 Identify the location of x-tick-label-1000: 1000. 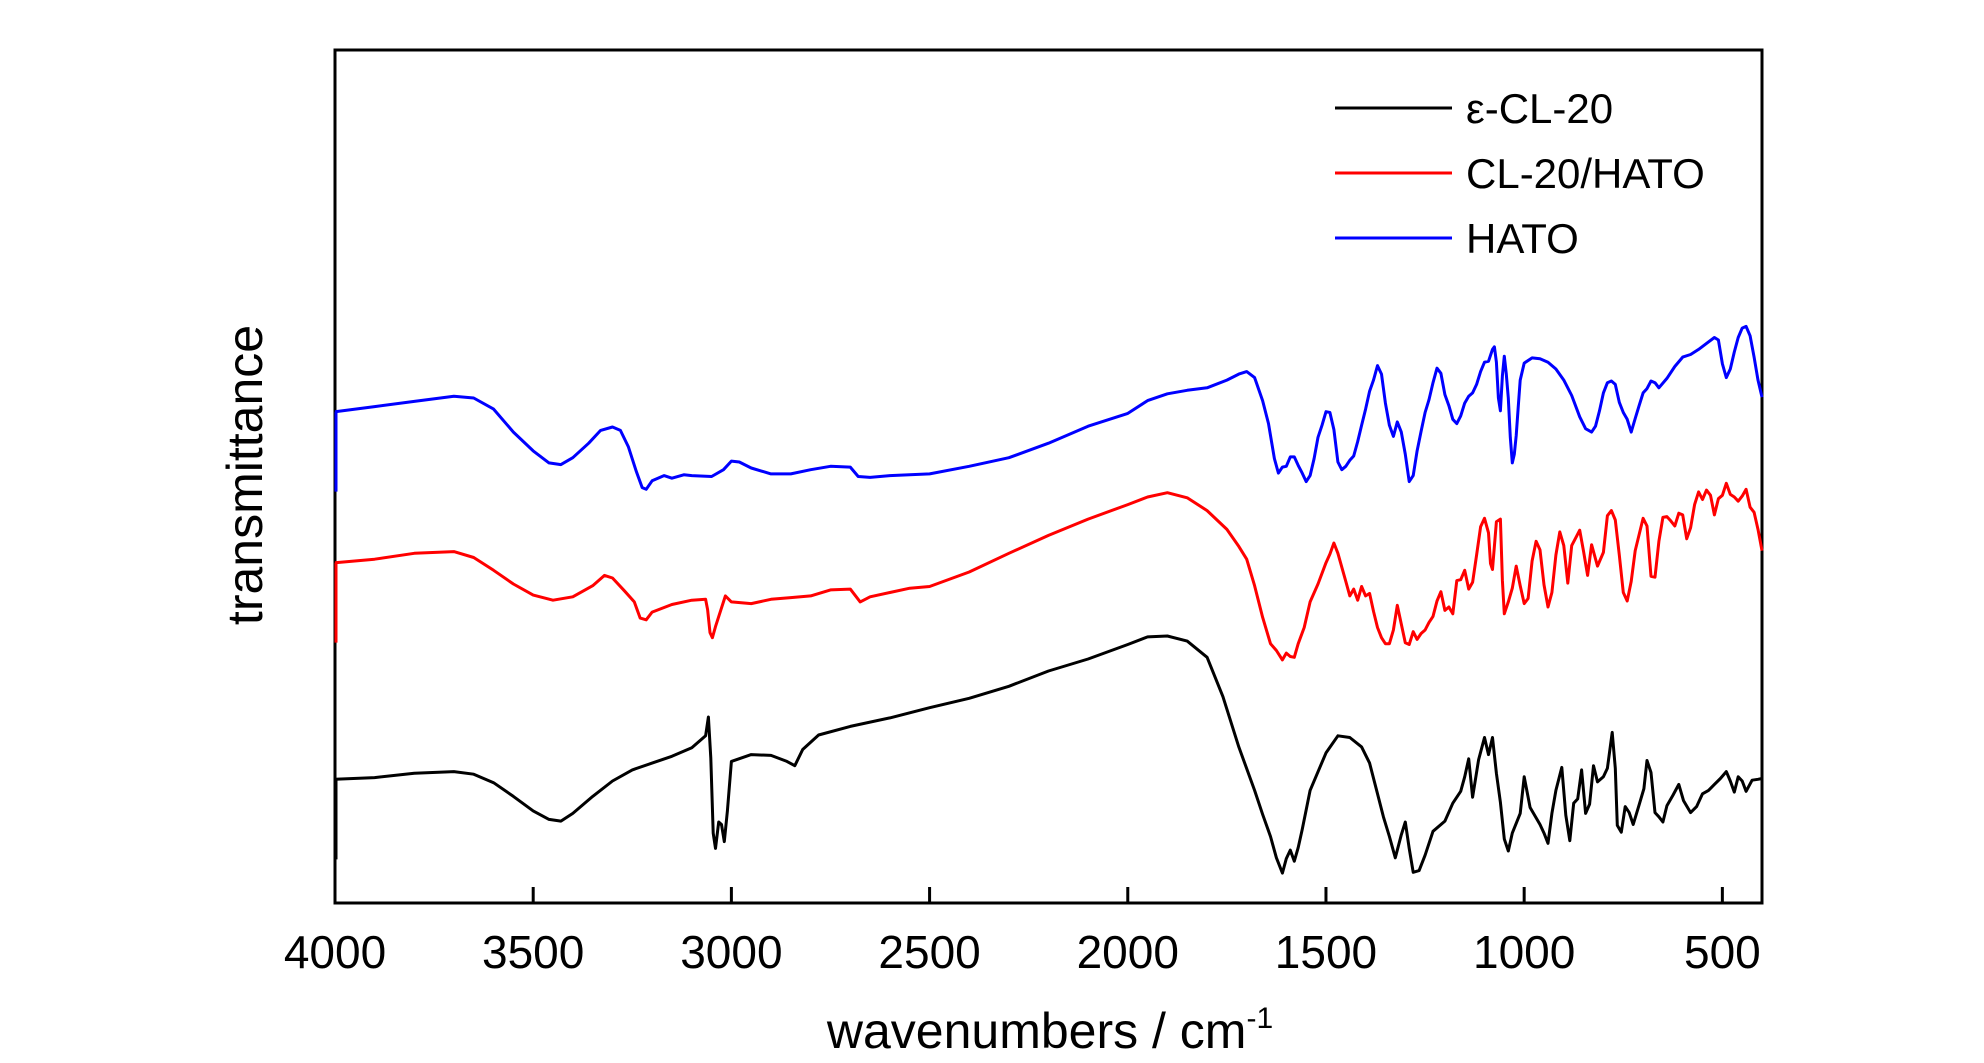
(1524, 952).